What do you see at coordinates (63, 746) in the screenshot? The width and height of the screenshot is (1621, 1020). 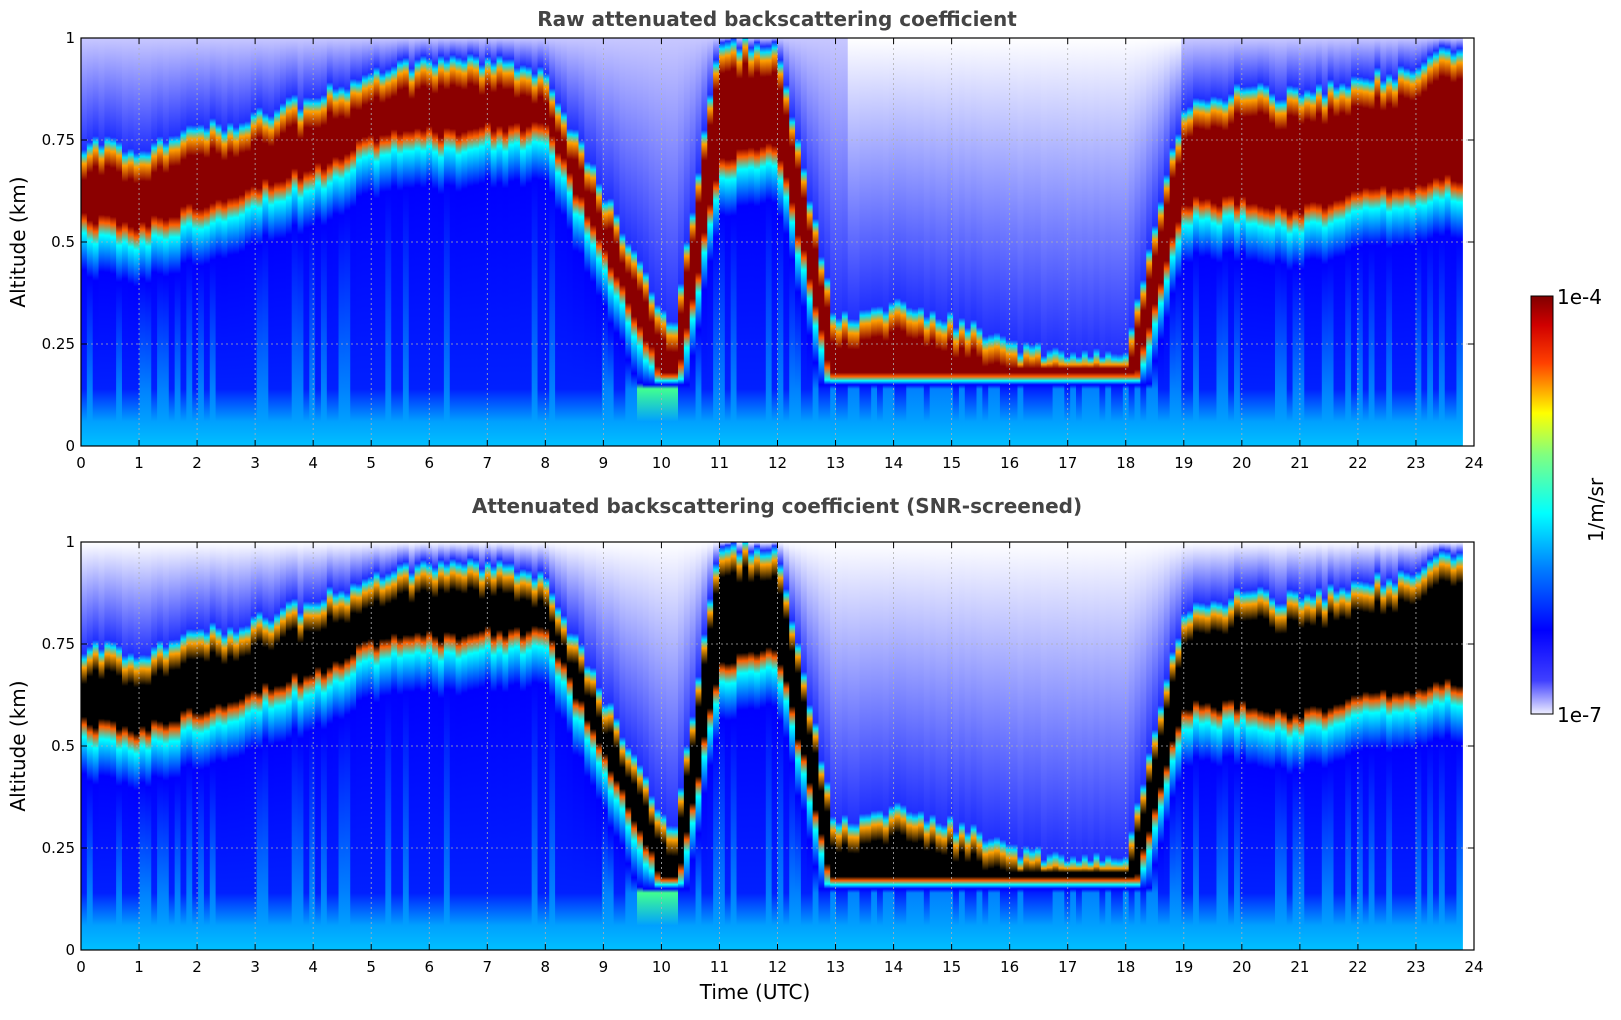 I see `y-tick-label: 0.5` at bounding box center [63, 746].